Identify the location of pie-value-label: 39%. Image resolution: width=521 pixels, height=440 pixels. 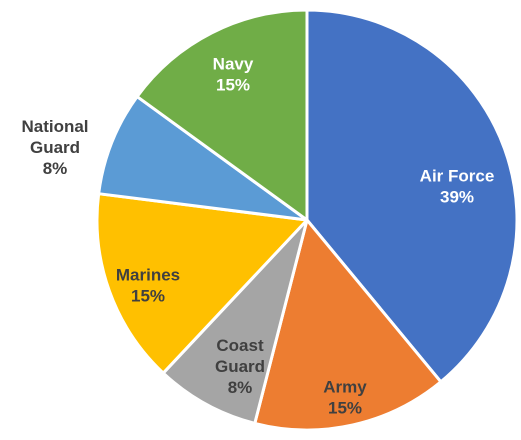
(457, 197).